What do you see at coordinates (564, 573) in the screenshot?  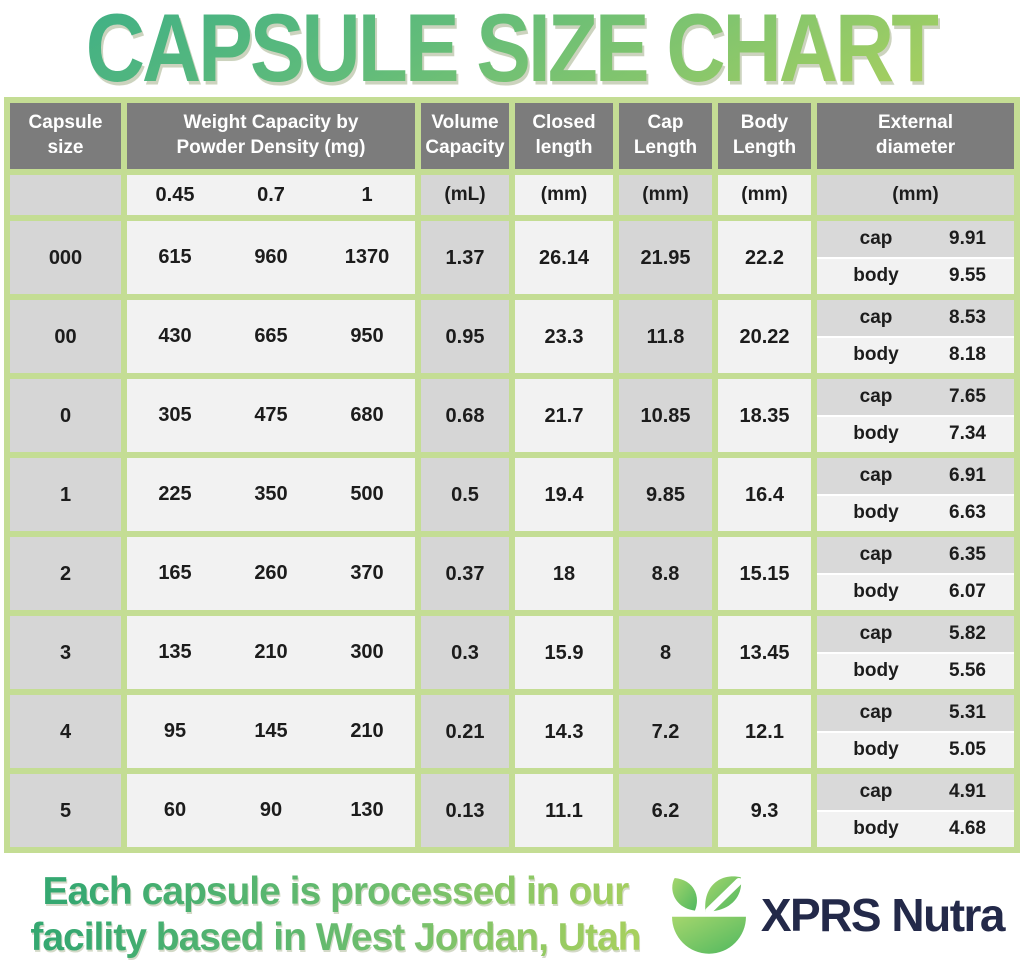 I see `closed-length-cell: 18` at bounding box center [564, 573].